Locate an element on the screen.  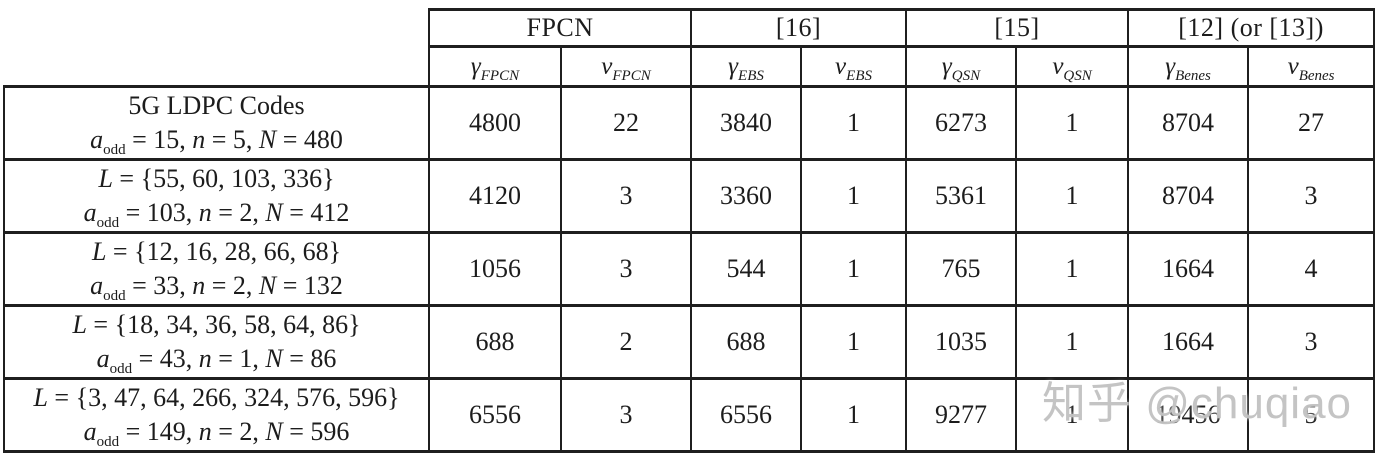
cell-gamma-fpcn: 4120 is located at coordinates (495, 196).